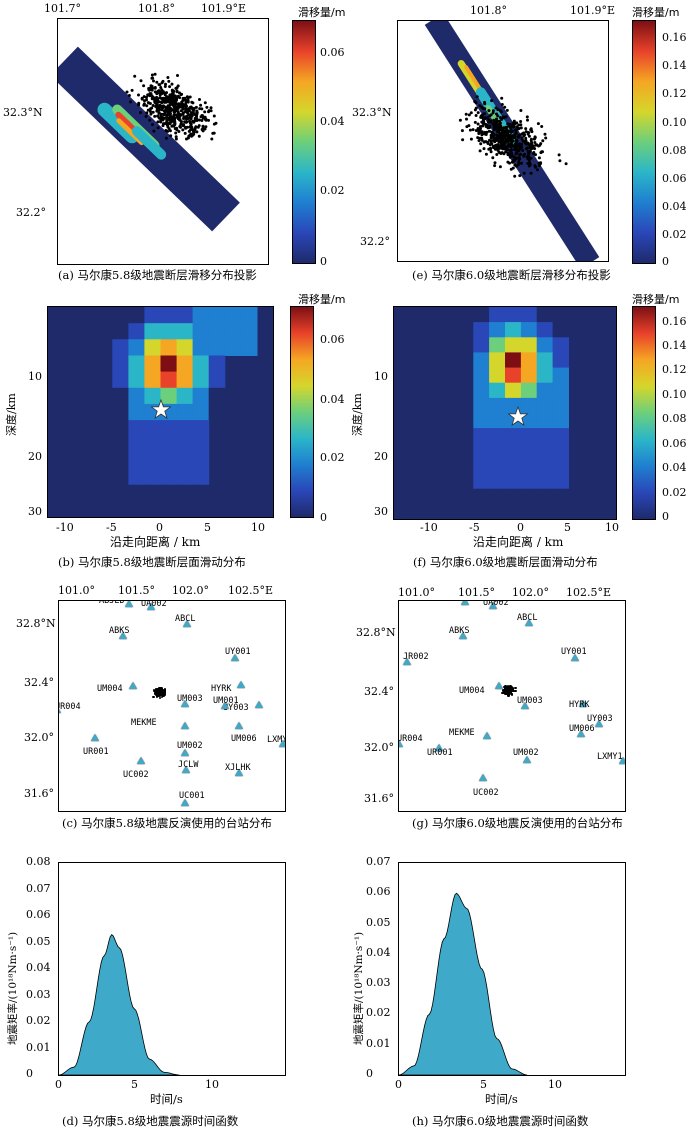 This screenshot has width=700, height=1134. I want to click on station-label: UM004, so click(472, 691).